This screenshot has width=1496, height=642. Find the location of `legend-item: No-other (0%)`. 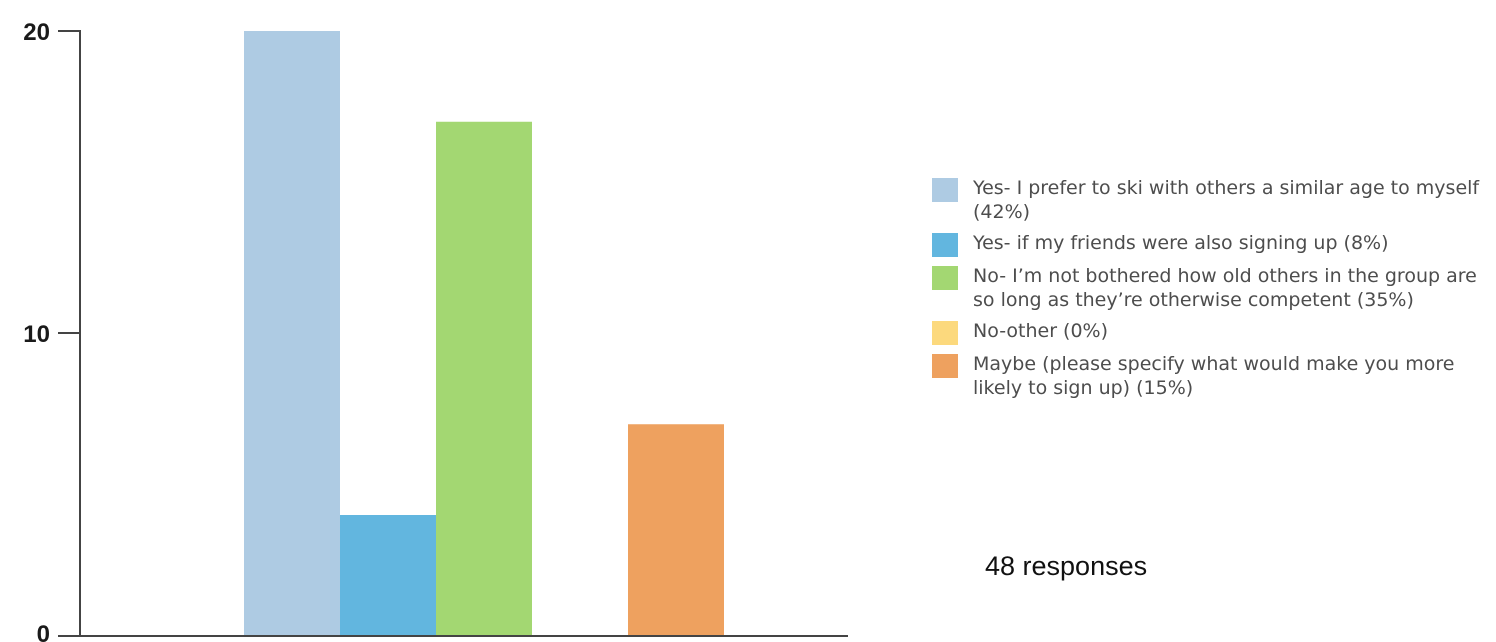

legend-item: No-other (0%) is located at coordinates (1212, 332).